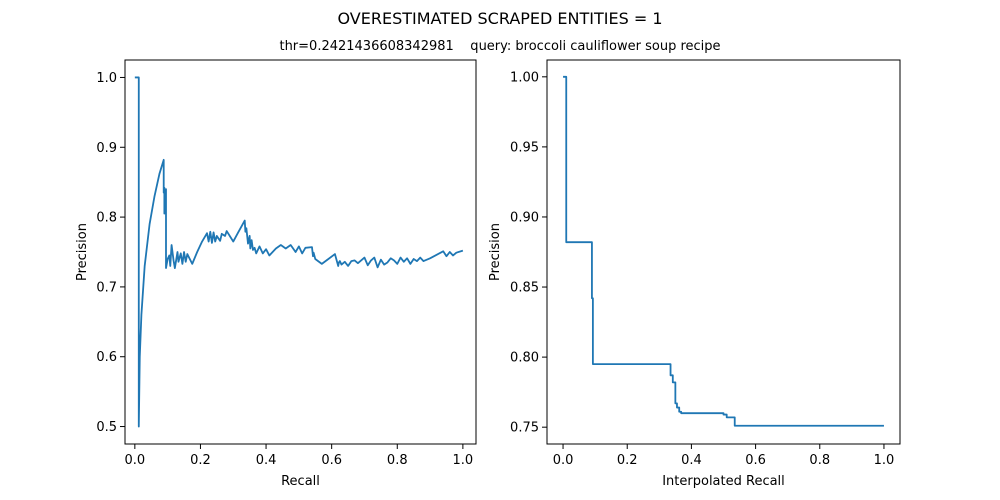 This screenshot has width=1000, height=500. What do you see at coordinates (331, 460) in the screenshot?
I see `chart-1-x-tick-label: 0.6` at bounding box center [331, 460].